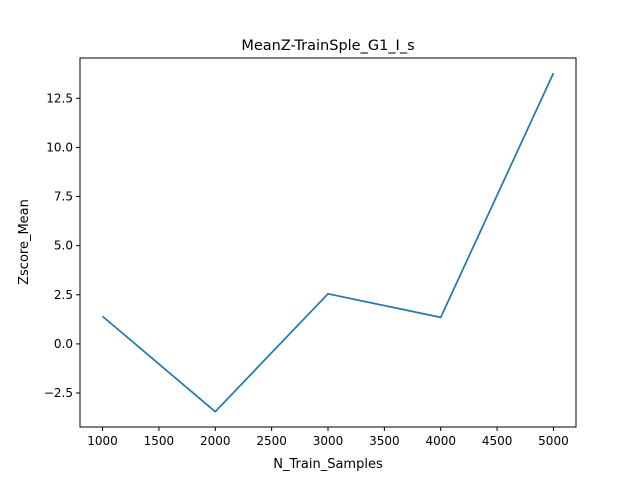 This screenshot has height=480, width=640. What do you see at coordinates (159, 441) in the screenshot?
I see `x-tick-label: 1500` at bounding box center [159, 441].